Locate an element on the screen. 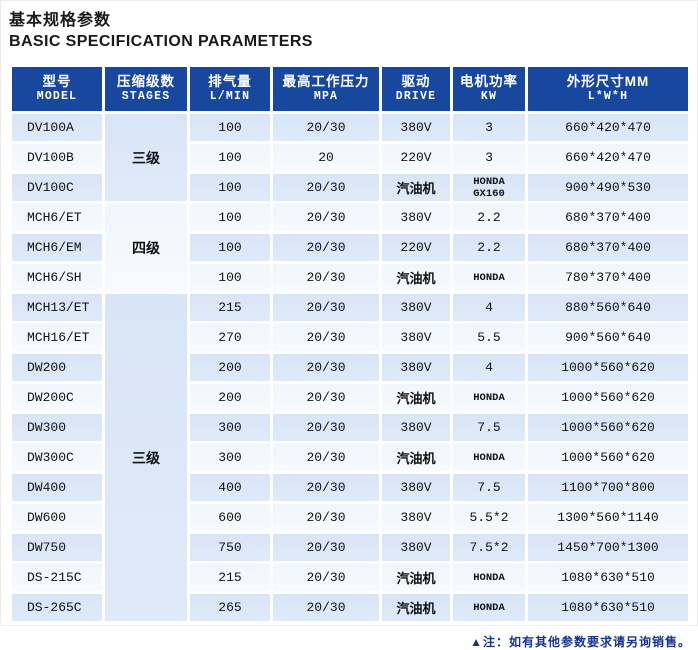  cell-power: 2.2 is located at coordinates (489, 217).